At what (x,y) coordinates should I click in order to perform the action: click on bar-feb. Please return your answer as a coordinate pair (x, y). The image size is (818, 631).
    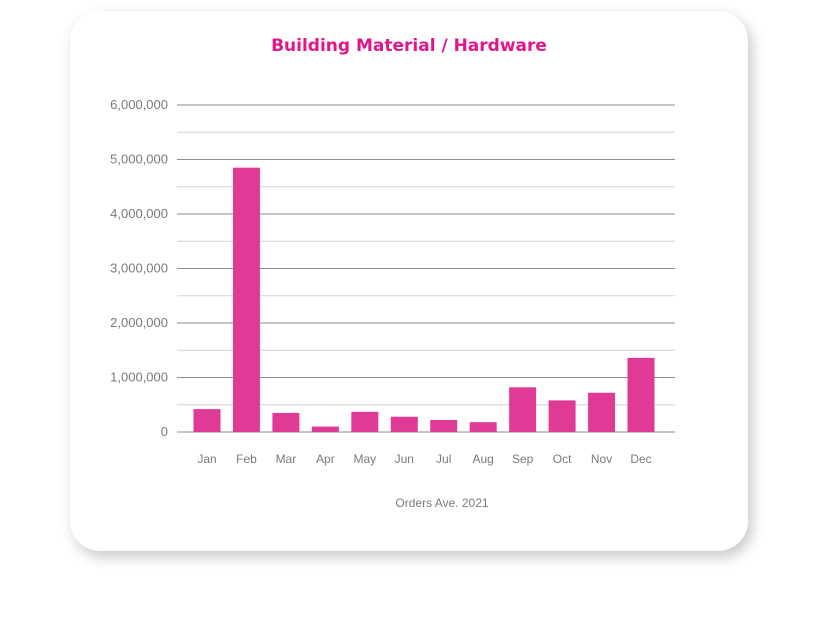
    Looking at the image, I should click on (246, 300).